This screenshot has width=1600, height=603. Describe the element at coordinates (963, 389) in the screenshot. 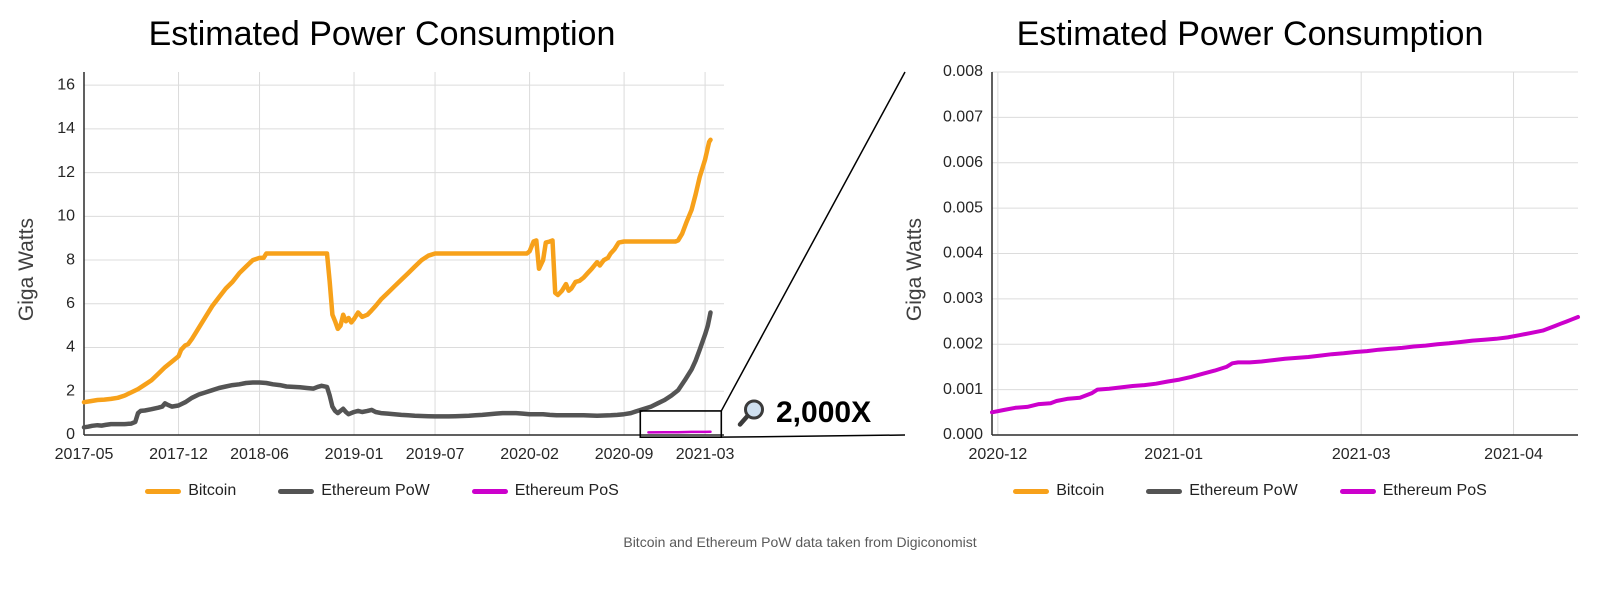

I see `svg-text: 0.001` at that location.